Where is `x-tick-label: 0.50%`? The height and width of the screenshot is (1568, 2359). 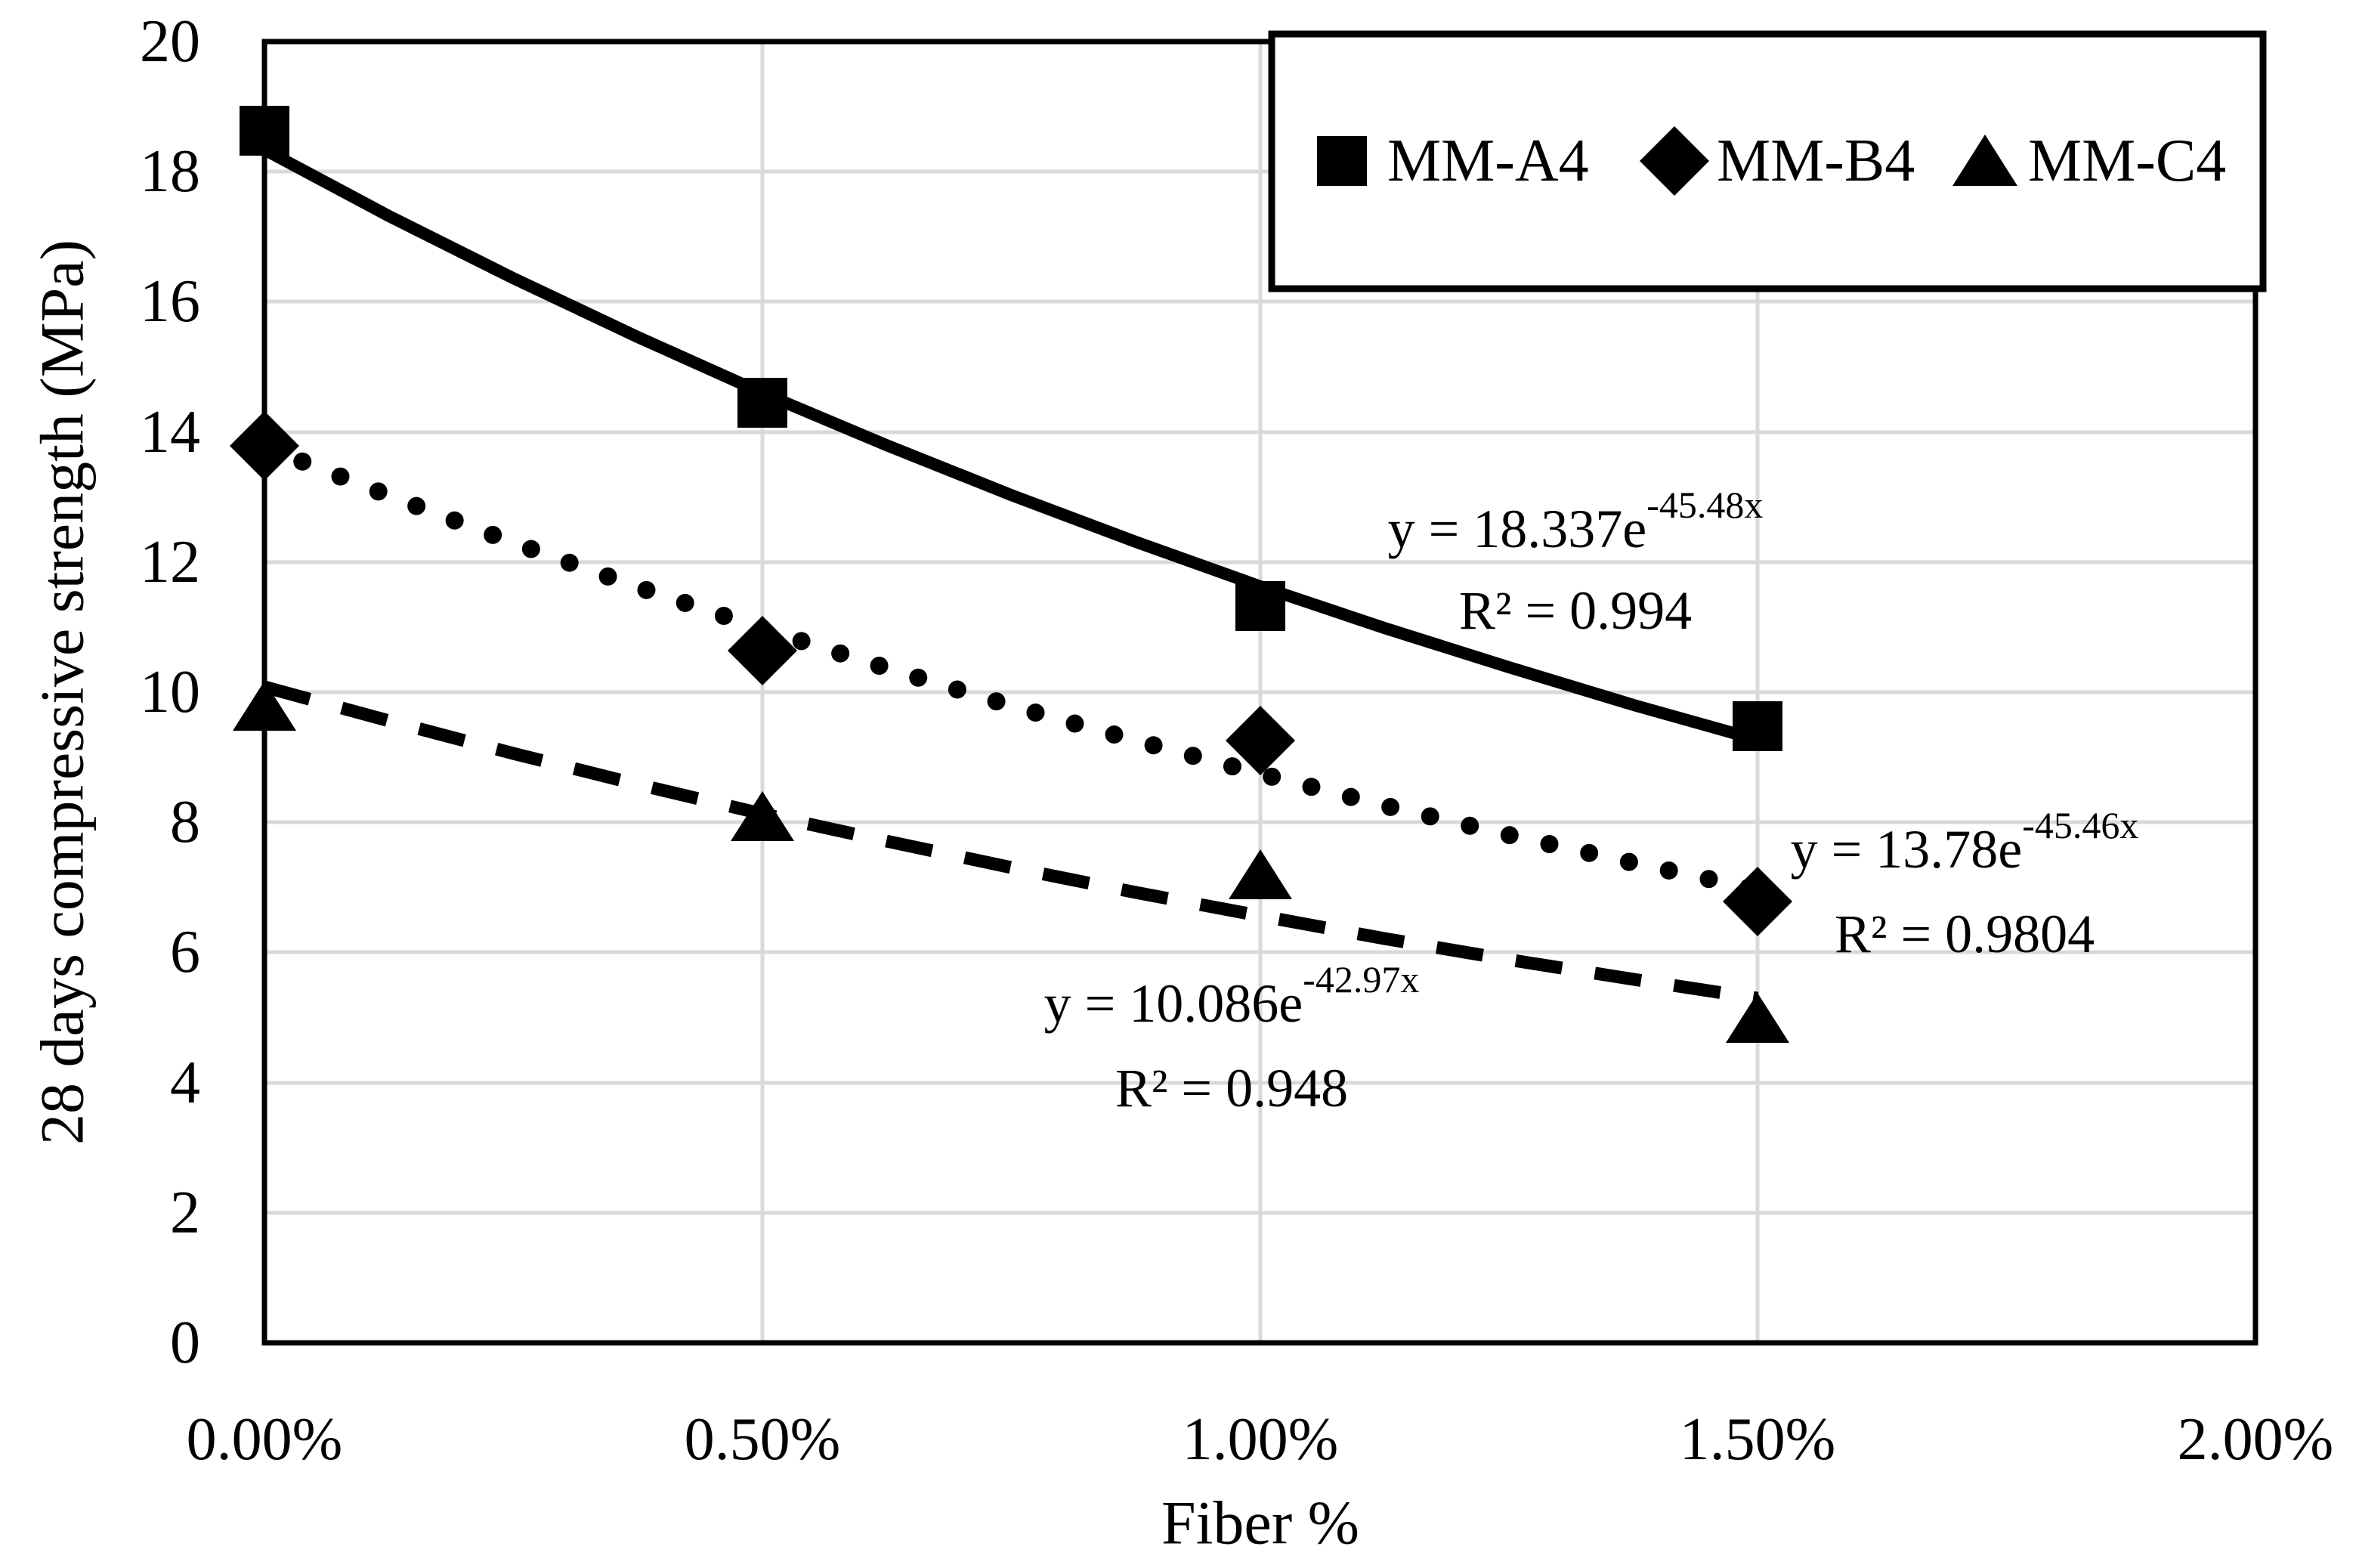
x-tick-label: 0.50% is located at coordinates (763, 1439).